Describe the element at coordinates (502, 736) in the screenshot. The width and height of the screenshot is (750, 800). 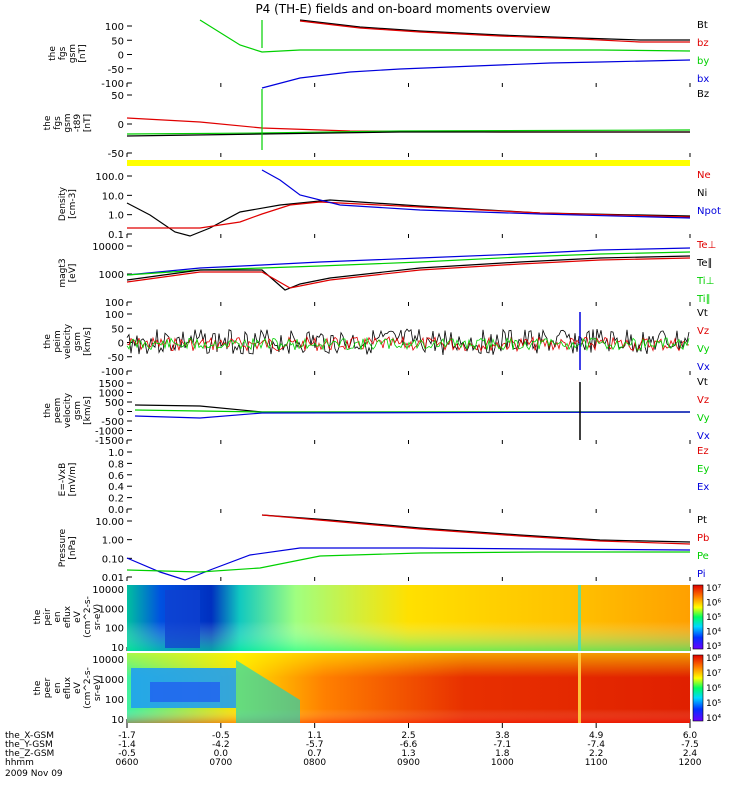
I see `orbit-value: 3.8` at that location.